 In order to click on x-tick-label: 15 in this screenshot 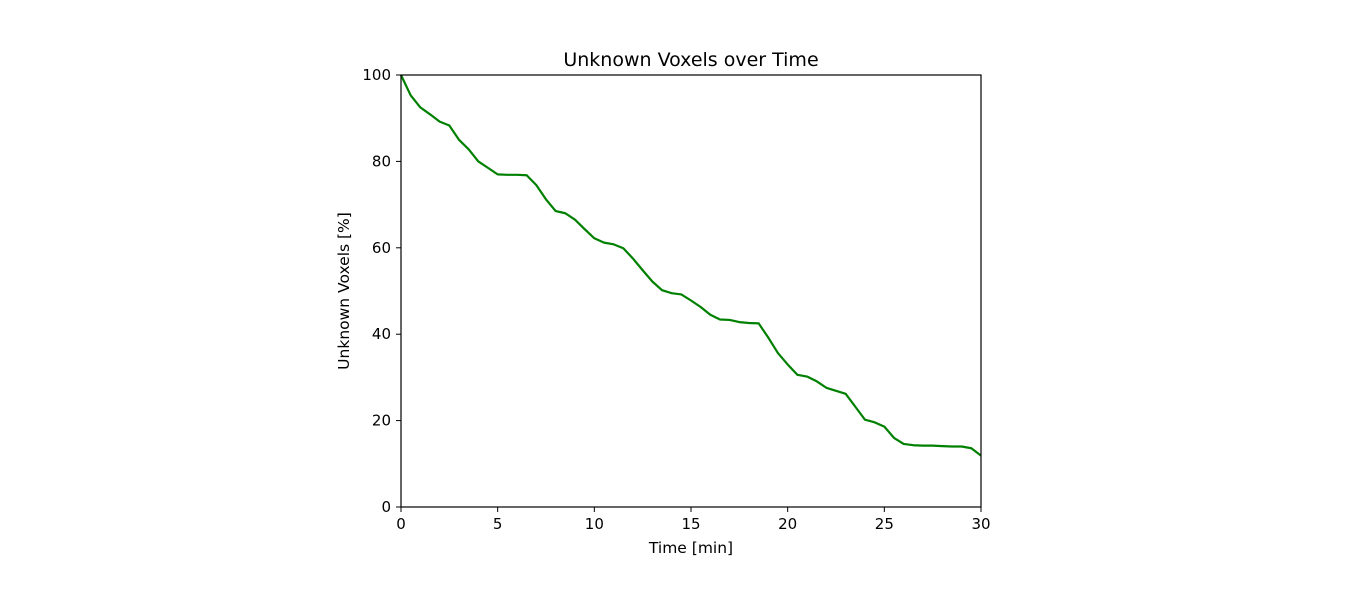, I will do `click(690, 524)`.